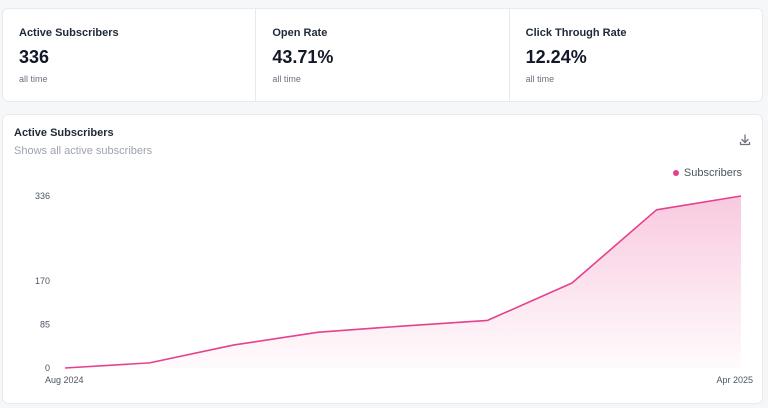 The width and height of the screenshot is (768, 408). What do you see at coordinates (42, 281) in the screenshot?
I see `y-tick-label: 170` at bounding box center [42, 281].